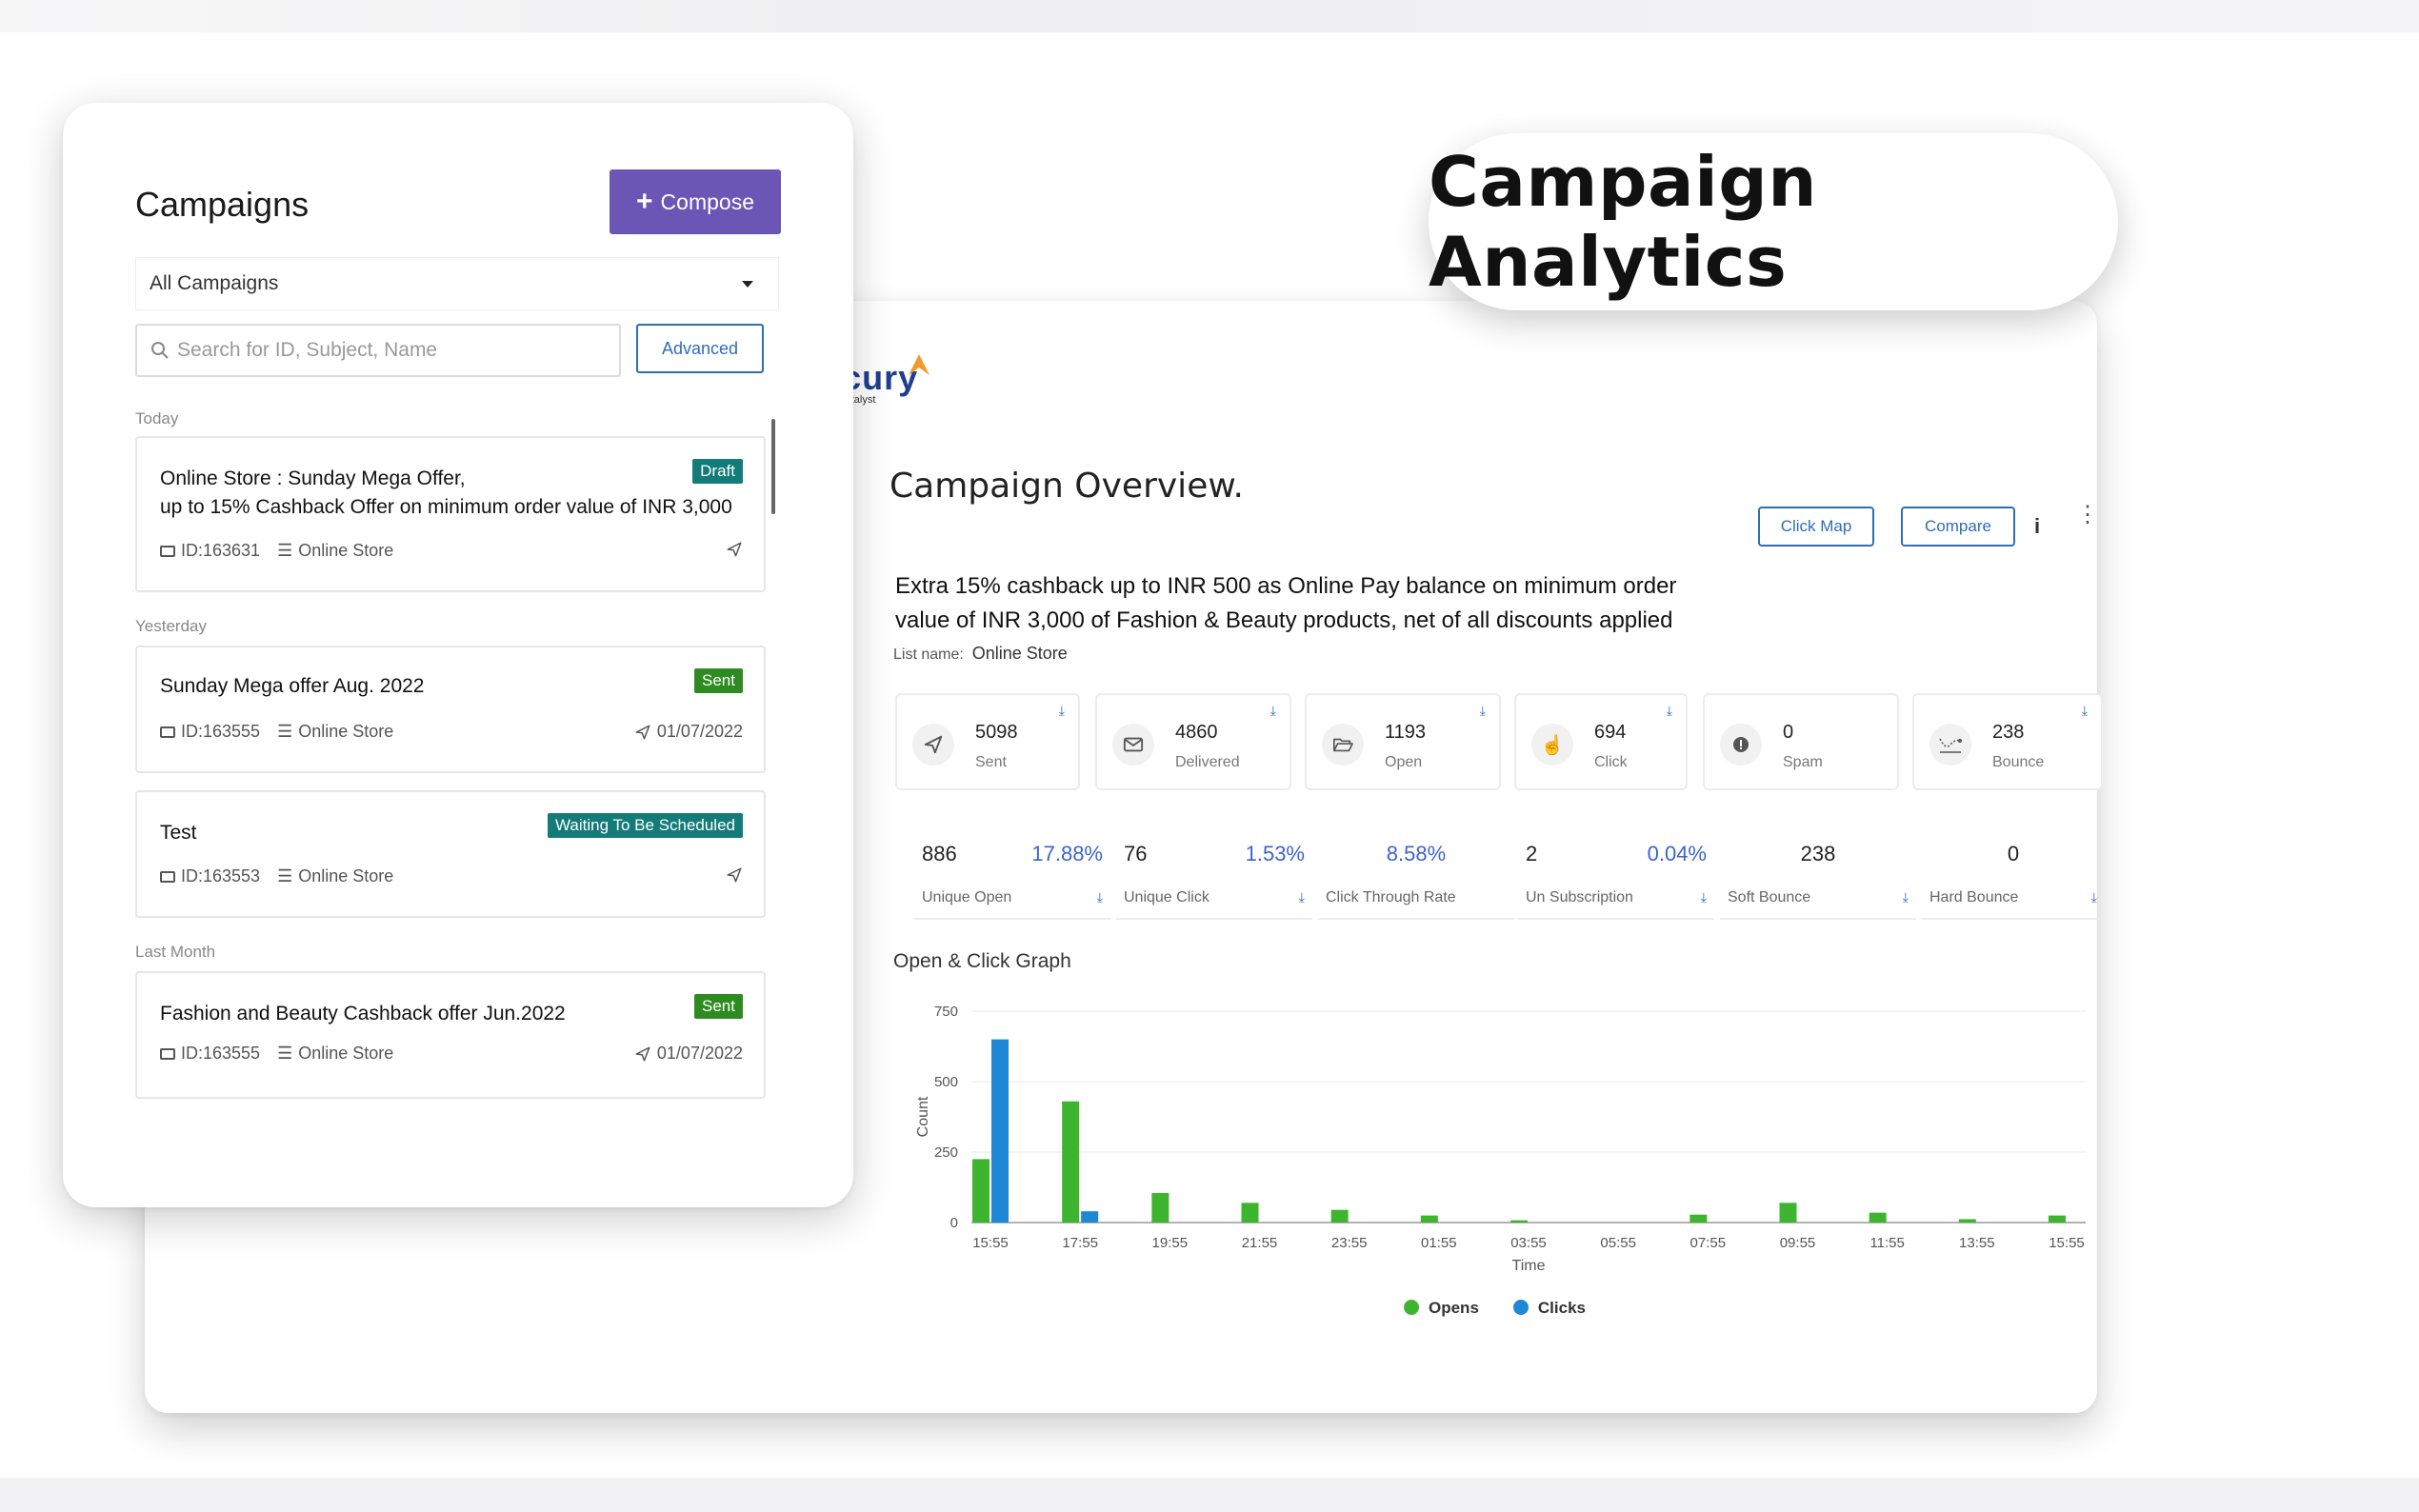 The image size is (2419, 1512). I want to click on campaign-meta: ID:163631 ☰ Online Store, so click(276, 551).